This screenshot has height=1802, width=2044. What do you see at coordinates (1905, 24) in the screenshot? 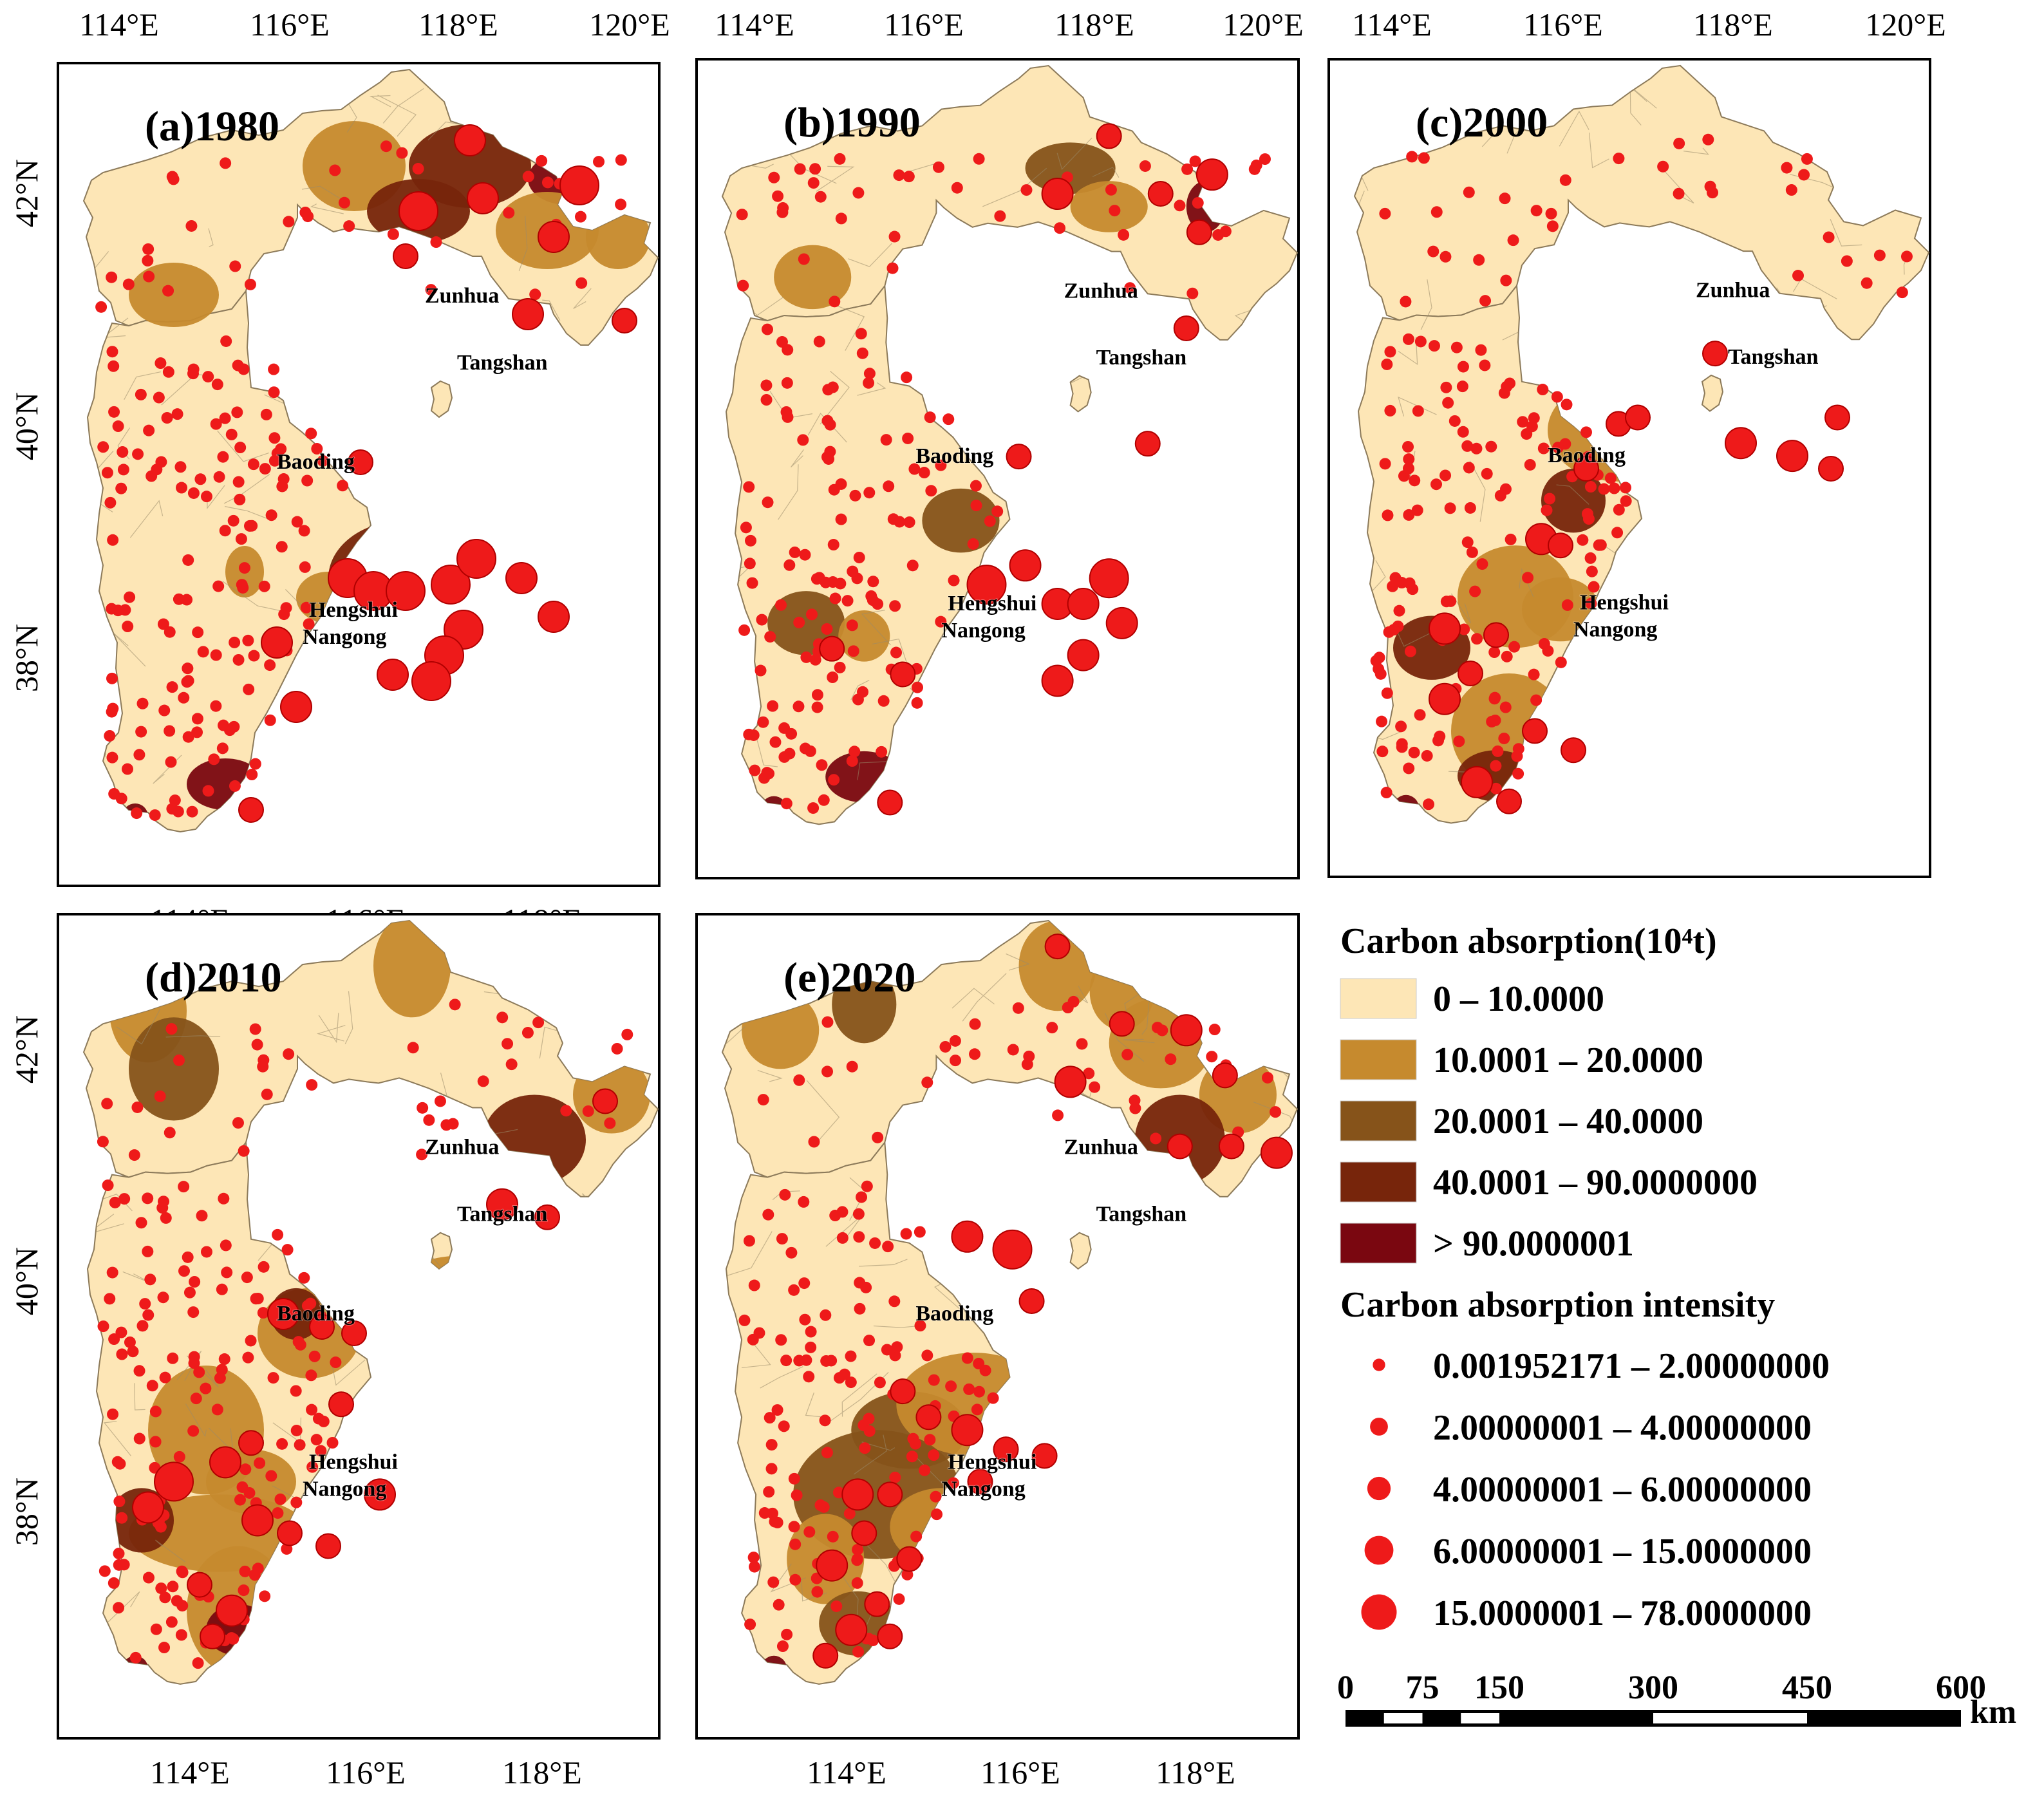
I see `top-axis-tick: 120°E` at bounding box center [1905, 24].